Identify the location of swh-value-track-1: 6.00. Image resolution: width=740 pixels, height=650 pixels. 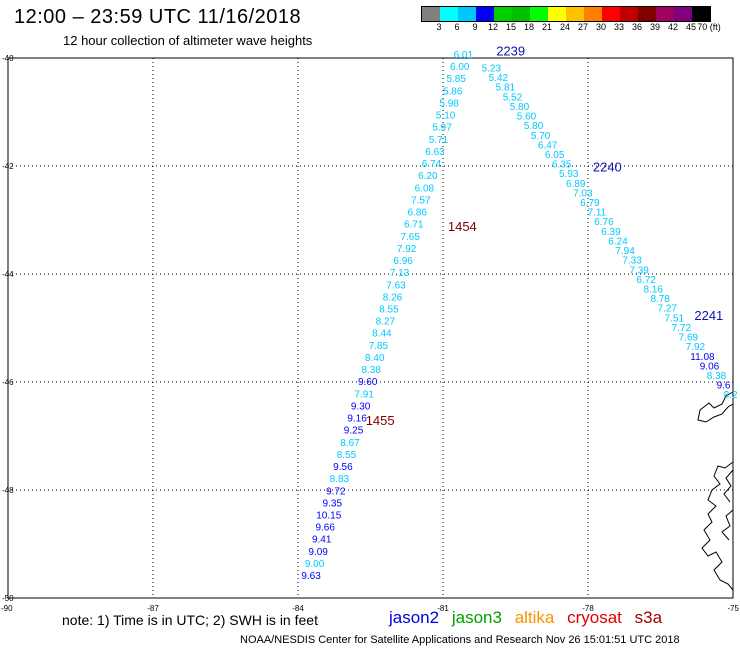
(460, 67).